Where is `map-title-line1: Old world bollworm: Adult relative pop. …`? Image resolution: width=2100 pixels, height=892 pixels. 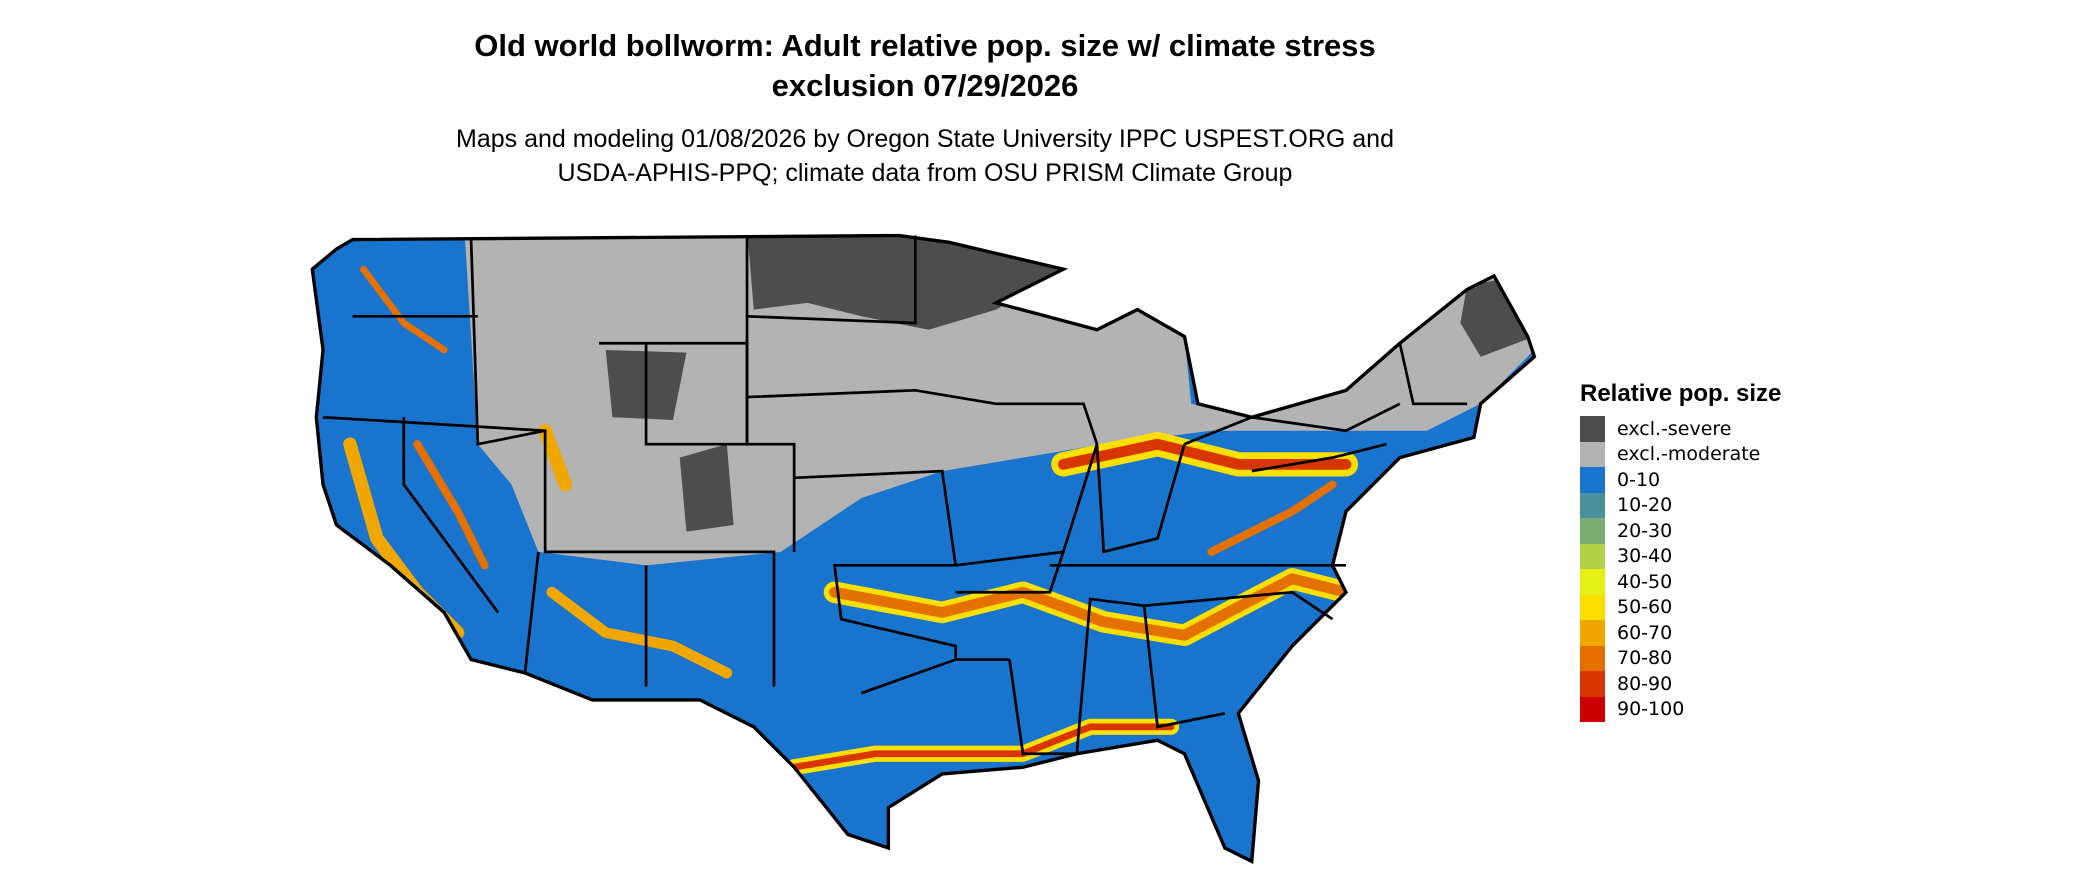 map-title-line1: Old world bollworm: Adult relative pop. … is located at coordinates (925, 45).